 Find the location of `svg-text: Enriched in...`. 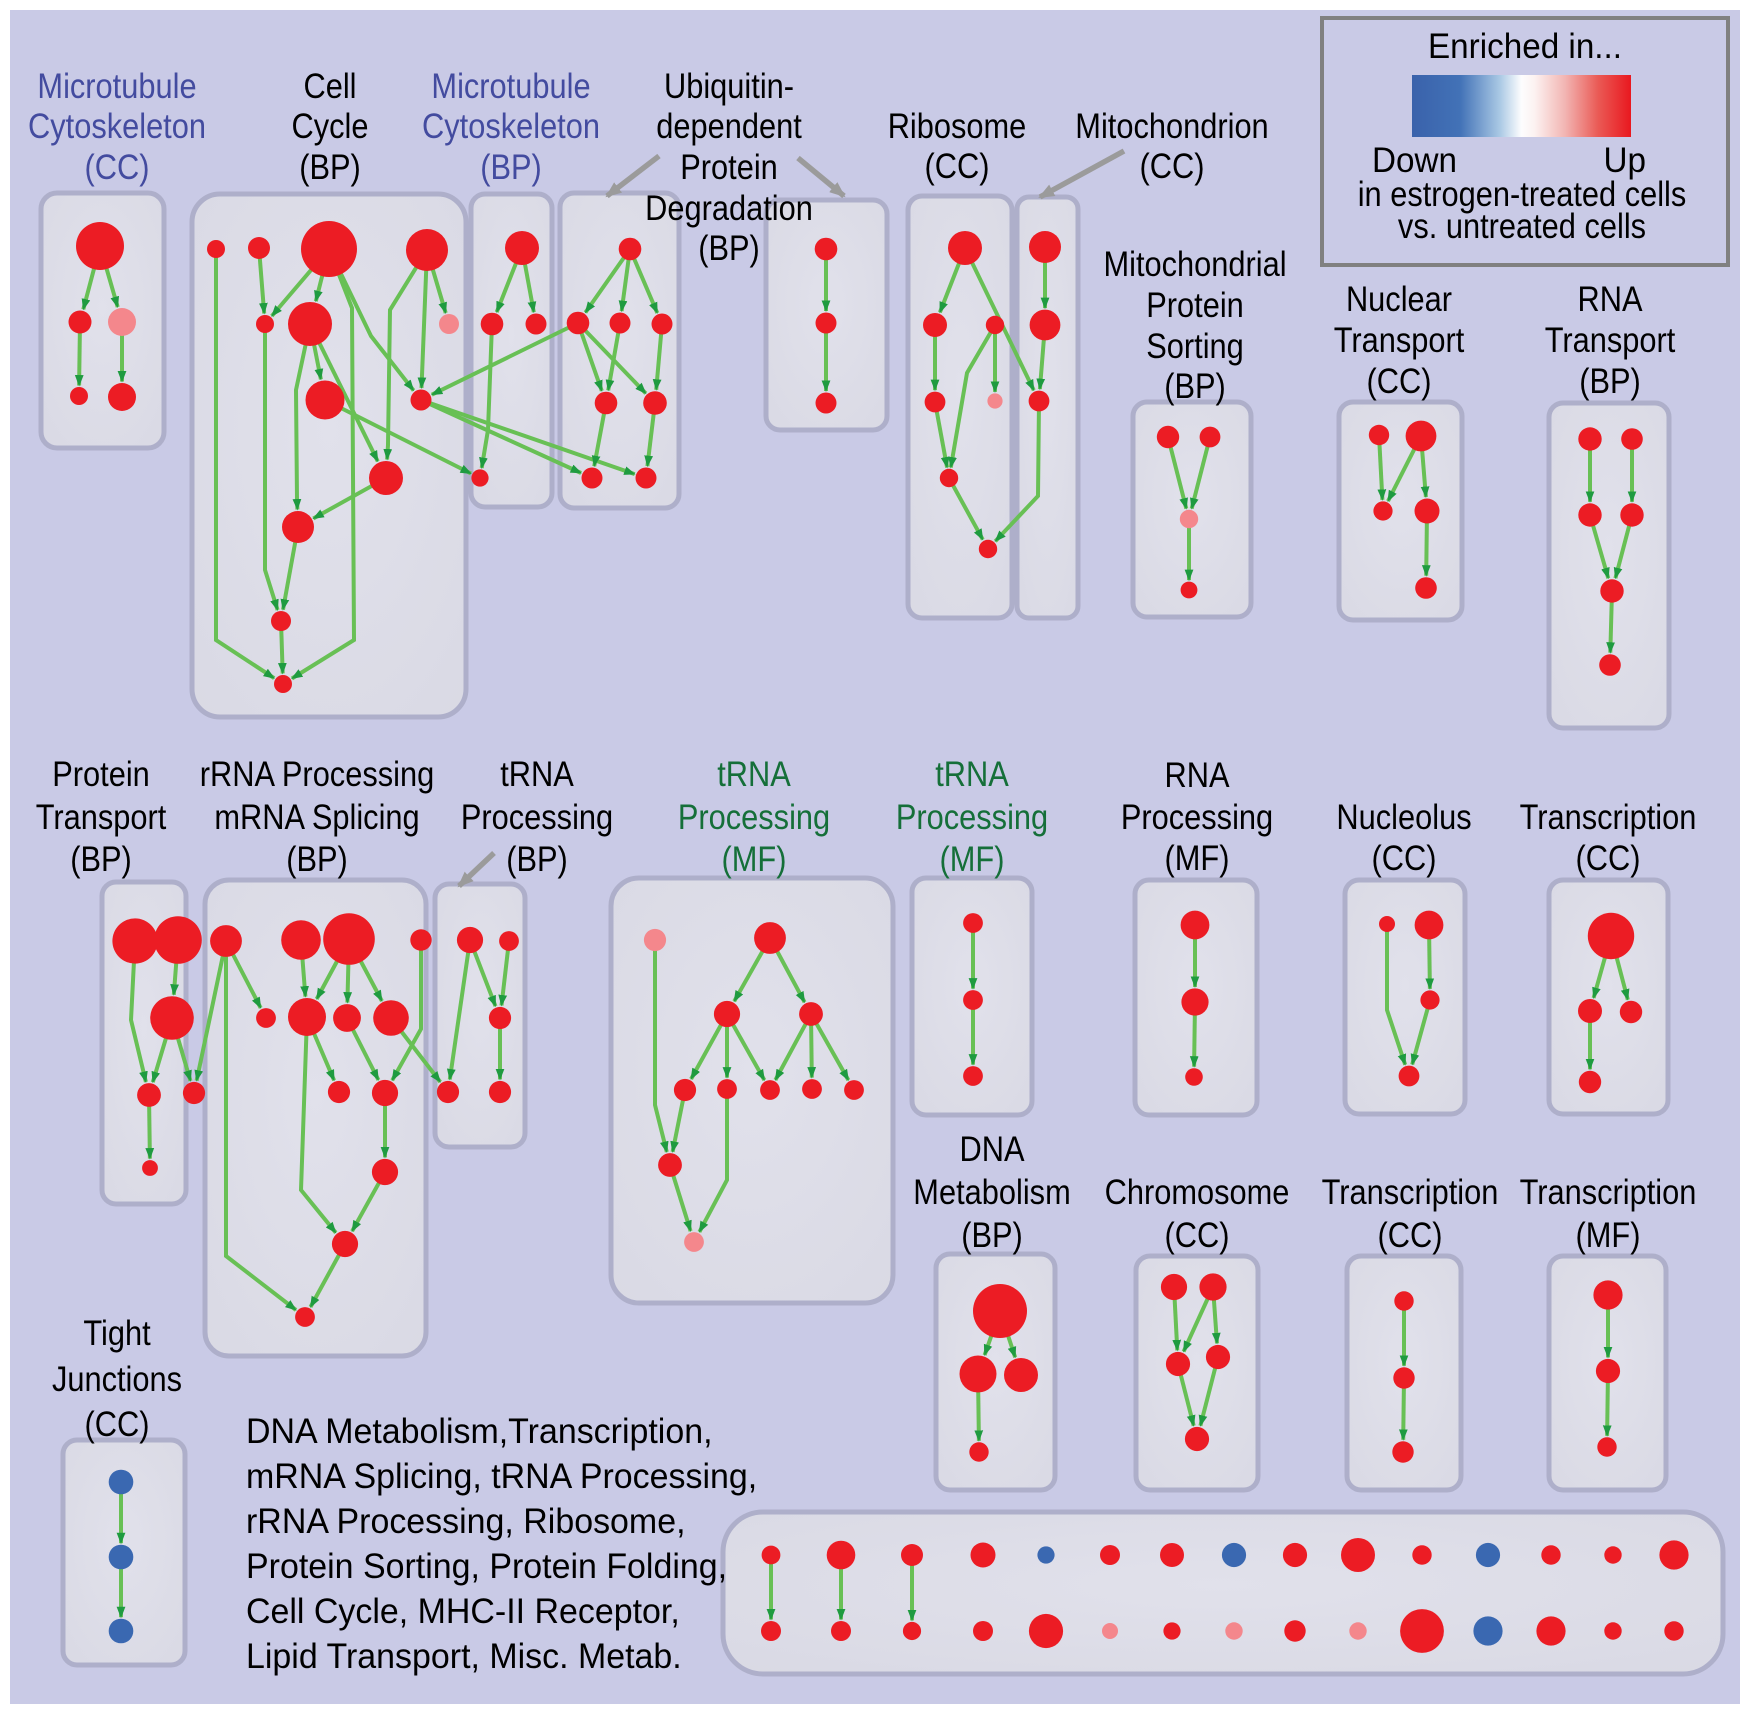

svg-text: Enriched in... is located at coordinates (1525, 46).